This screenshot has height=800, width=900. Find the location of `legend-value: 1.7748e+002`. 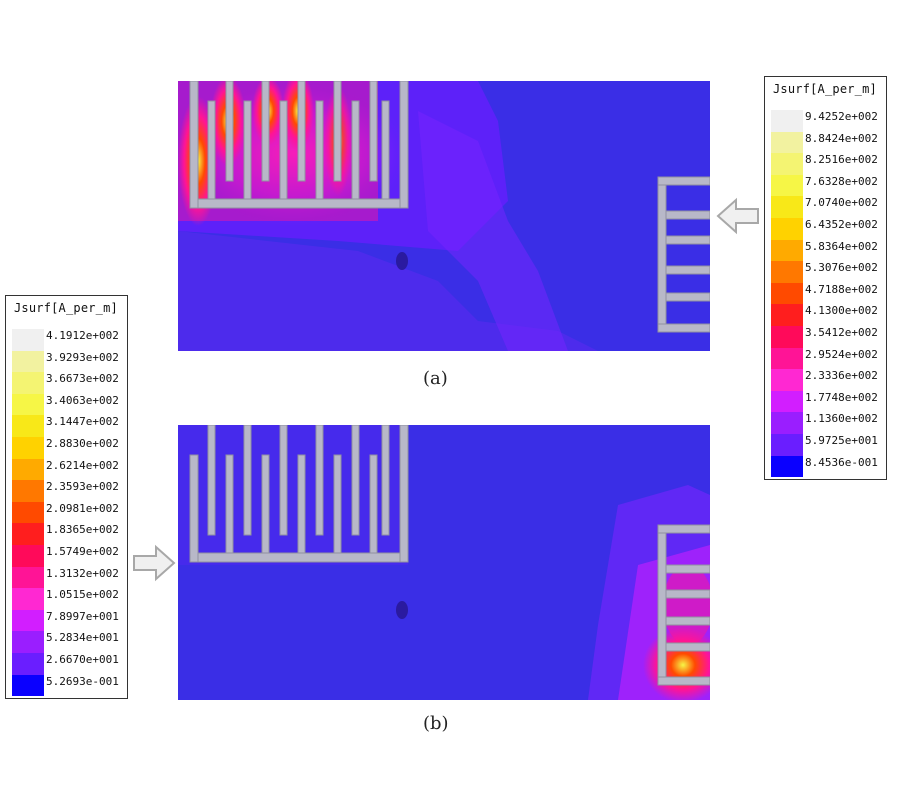

legend-value: 1.7748e+002 is located at coordinates (841, 397).